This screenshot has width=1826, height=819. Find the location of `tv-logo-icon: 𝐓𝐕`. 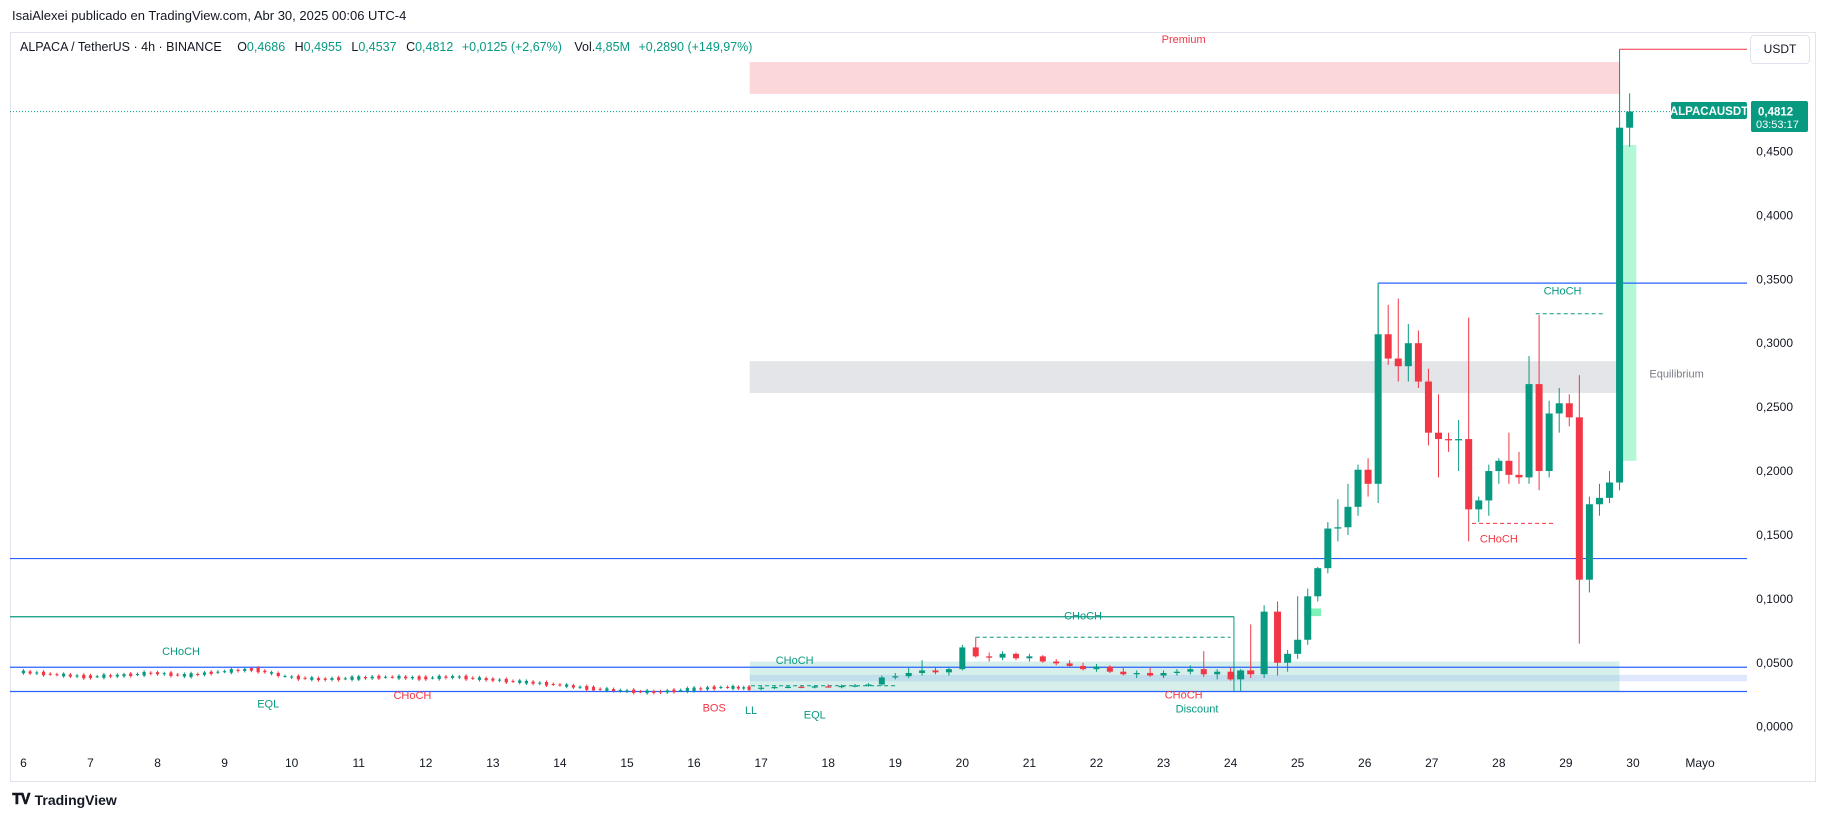

tv-logo-icon: 𝐓𝐕 is located at coordinates (21, 799).